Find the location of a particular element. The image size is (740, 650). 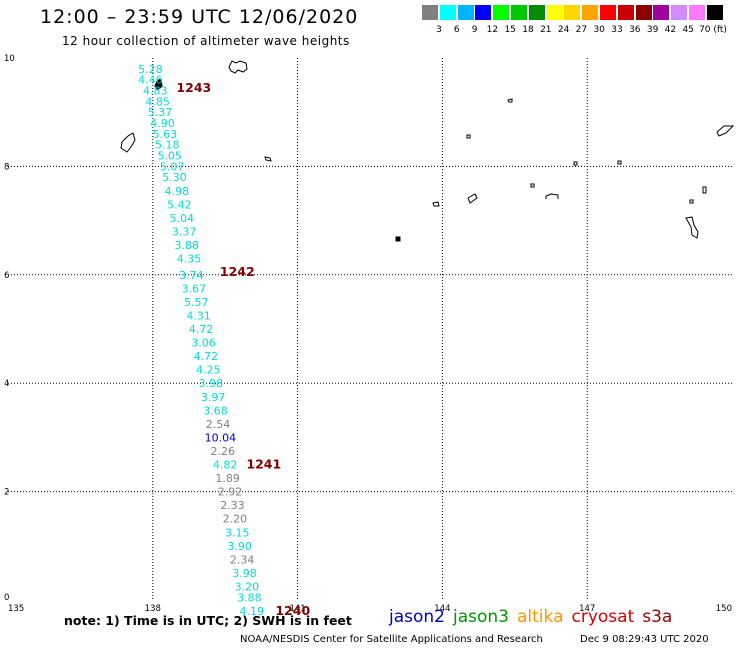

pass-number-label: 1241 is located at coordinates (263, 464).